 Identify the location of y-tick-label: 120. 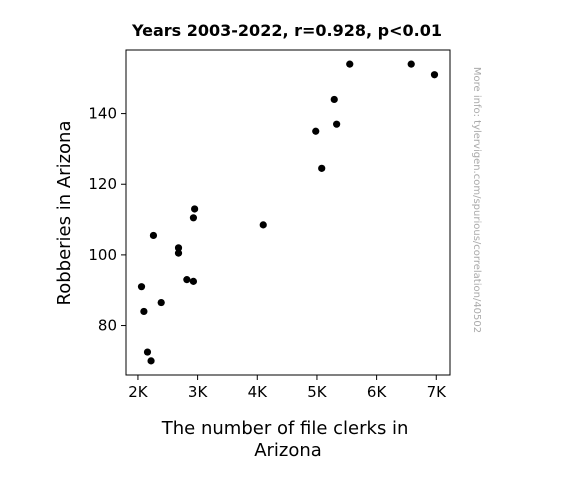
(102, 184).